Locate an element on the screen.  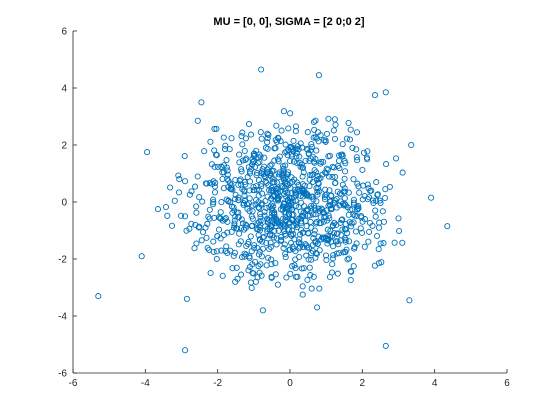
x-tick-label: 4 is located at coordinates (435, 383).